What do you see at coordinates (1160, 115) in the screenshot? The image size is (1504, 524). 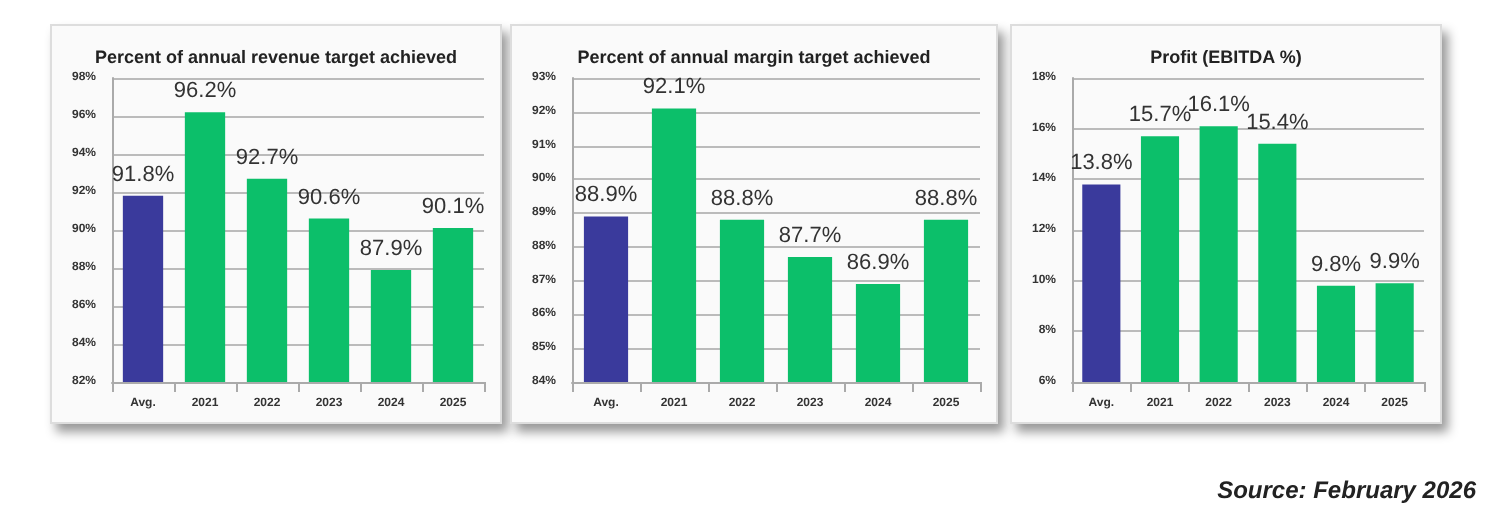 I see `data-label: 15.7%` at bounding box center [1160, 115].